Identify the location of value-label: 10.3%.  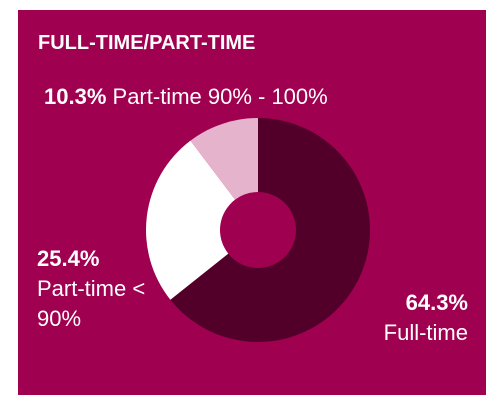
(75, 96).